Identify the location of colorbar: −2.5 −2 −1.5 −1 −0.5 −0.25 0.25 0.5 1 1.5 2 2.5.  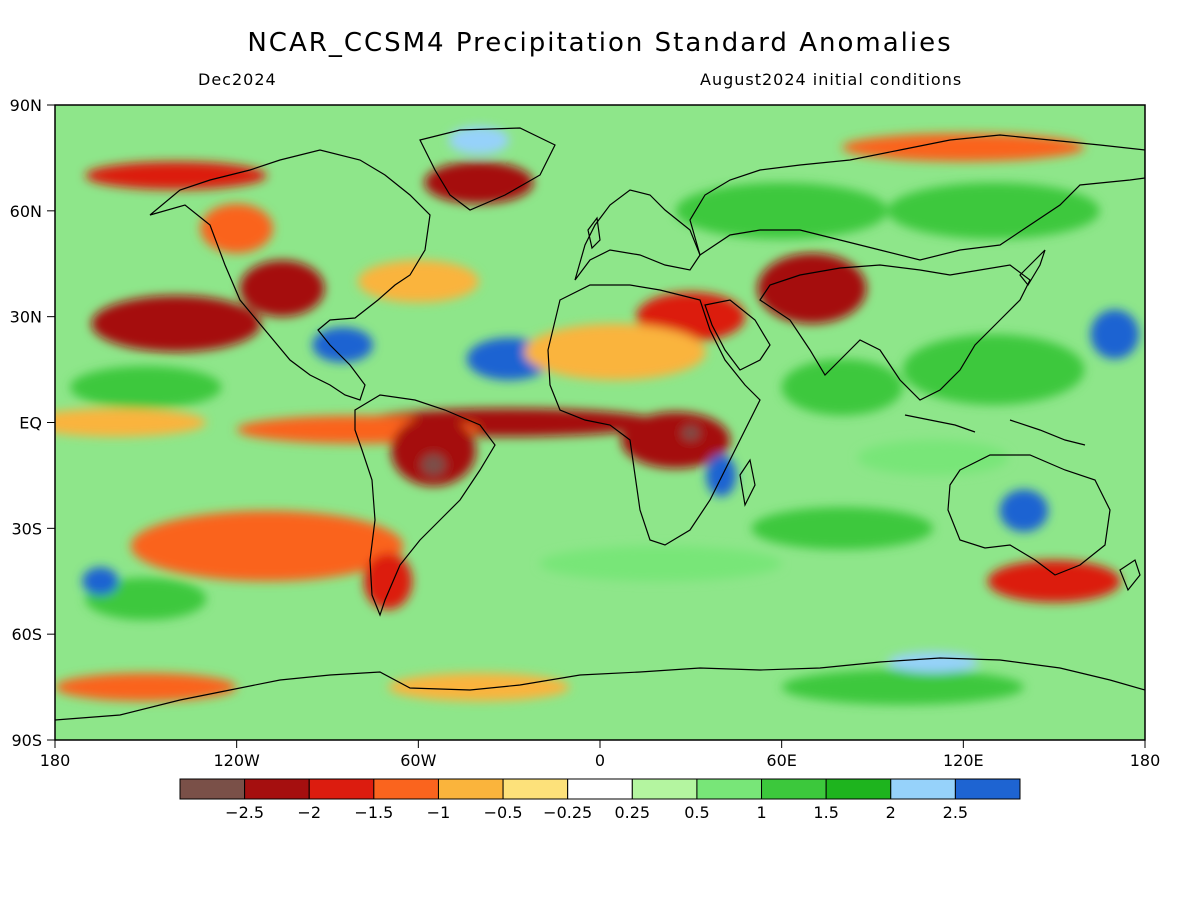
(600, 800).